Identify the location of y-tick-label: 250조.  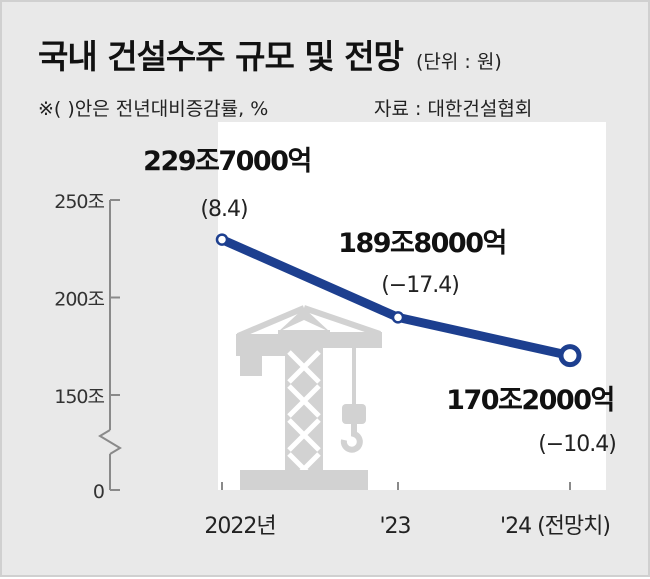
(79, 202).